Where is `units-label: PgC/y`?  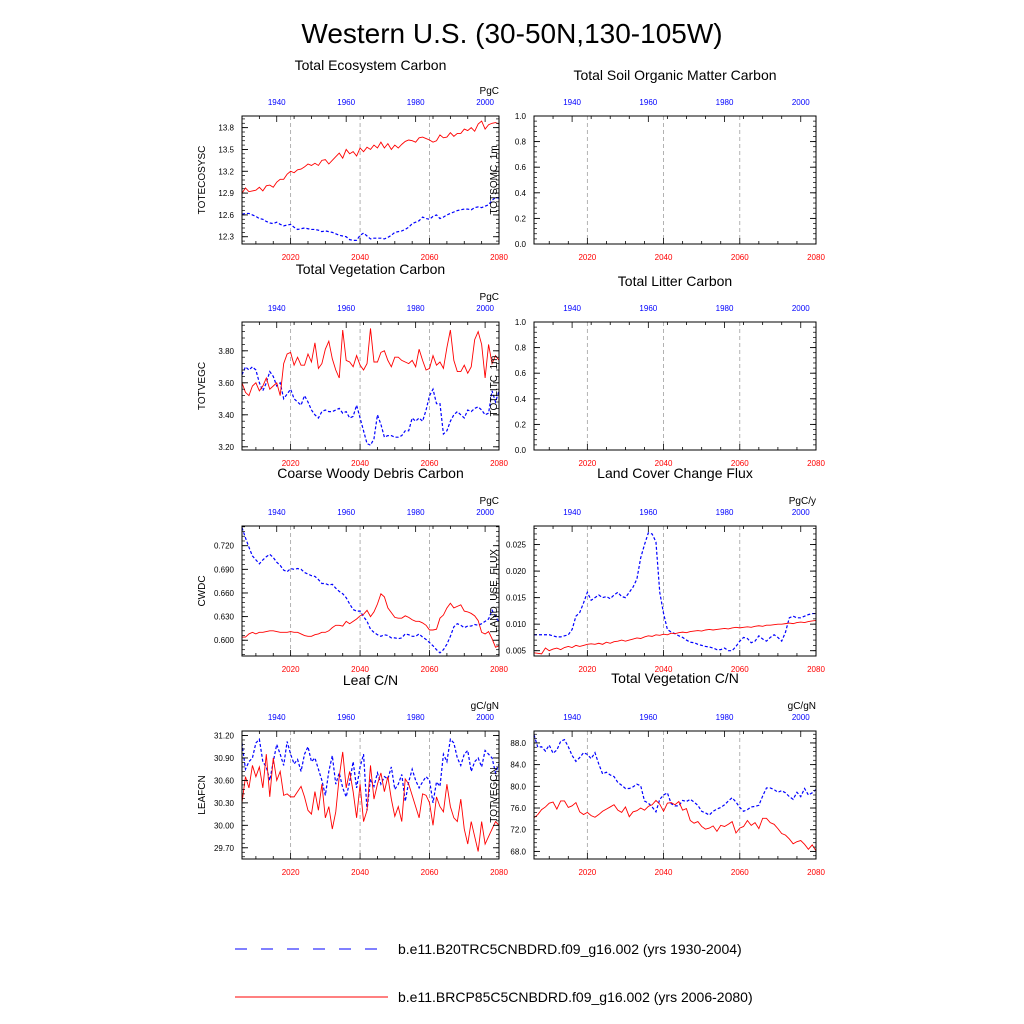
units-label: PgC/y is located at coordinates (802, 501).